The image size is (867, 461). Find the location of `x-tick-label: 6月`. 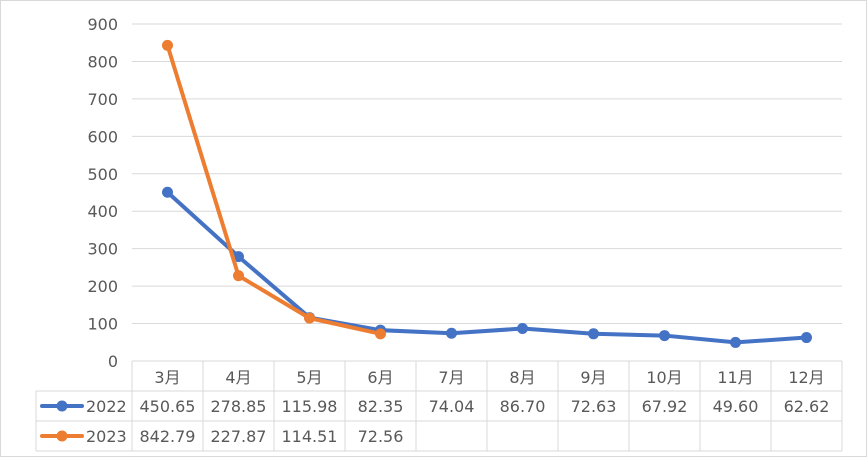

x-tick-label: 6月 is located at coordinates (380, 377).